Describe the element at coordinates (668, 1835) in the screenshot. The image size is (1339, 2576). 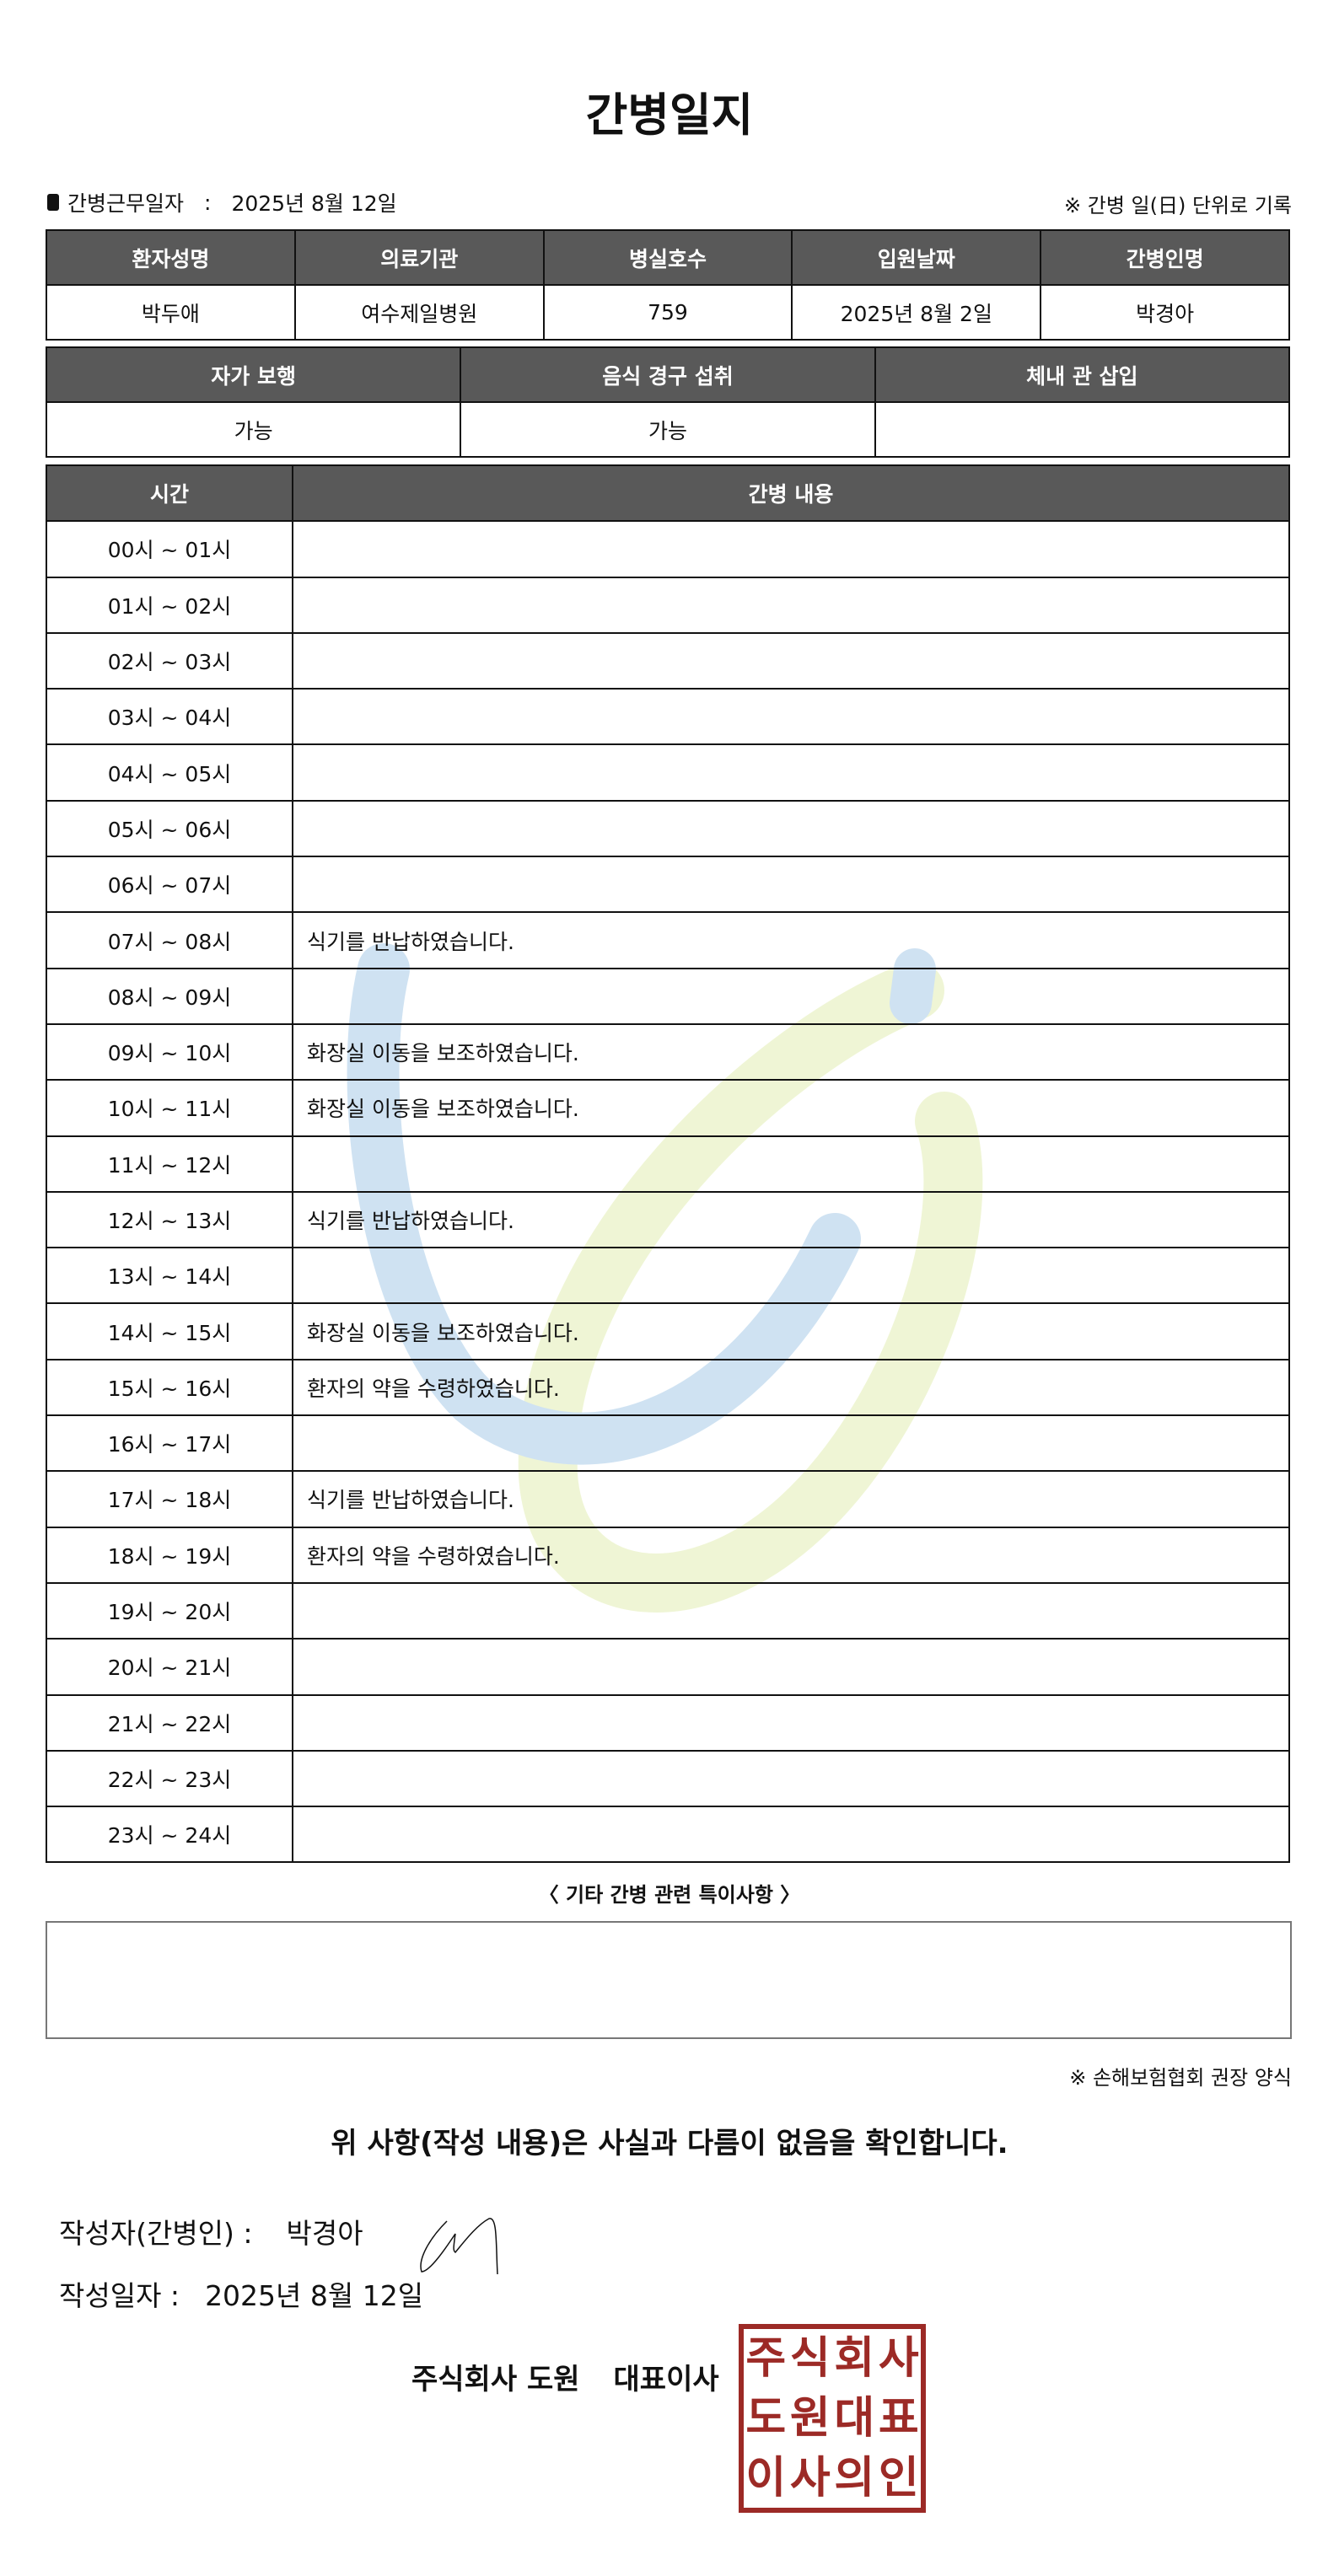
I see `table-row: 23시 ~ 24시` at that location.